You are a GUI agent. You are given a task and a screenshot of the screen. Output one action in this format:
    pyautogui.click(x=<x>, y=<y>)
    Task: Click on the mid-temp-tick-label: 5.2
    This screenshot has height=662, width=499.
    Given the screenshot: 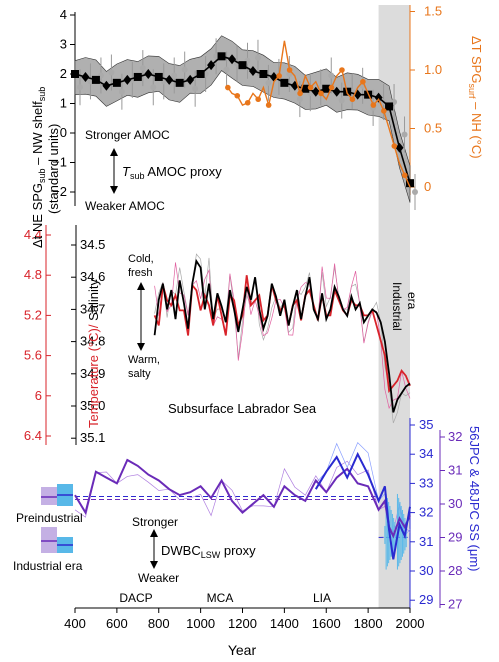 What is the action you would take?
    pyautogui.click(x=33, y=314)
    